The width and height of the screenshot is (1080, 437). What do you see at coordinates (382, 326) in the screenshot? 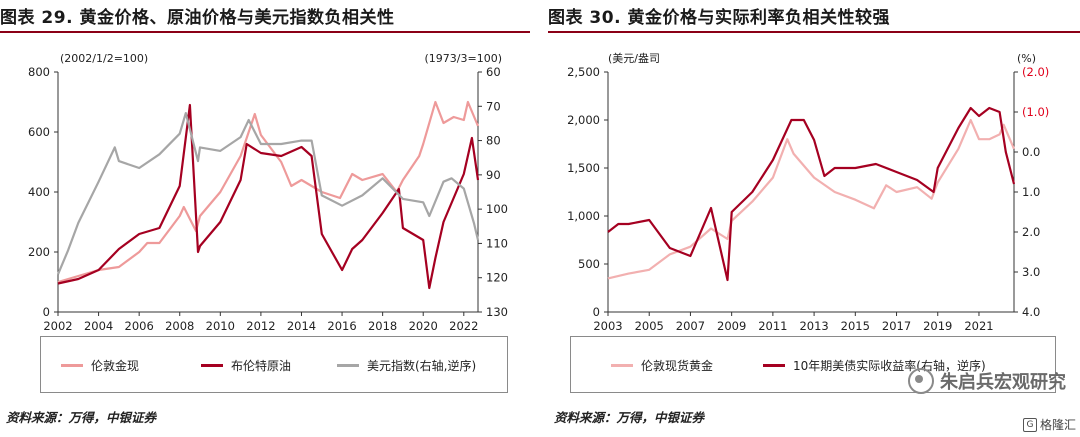
I see `x-tick-label: 2018` at bounding box center [382, 326].